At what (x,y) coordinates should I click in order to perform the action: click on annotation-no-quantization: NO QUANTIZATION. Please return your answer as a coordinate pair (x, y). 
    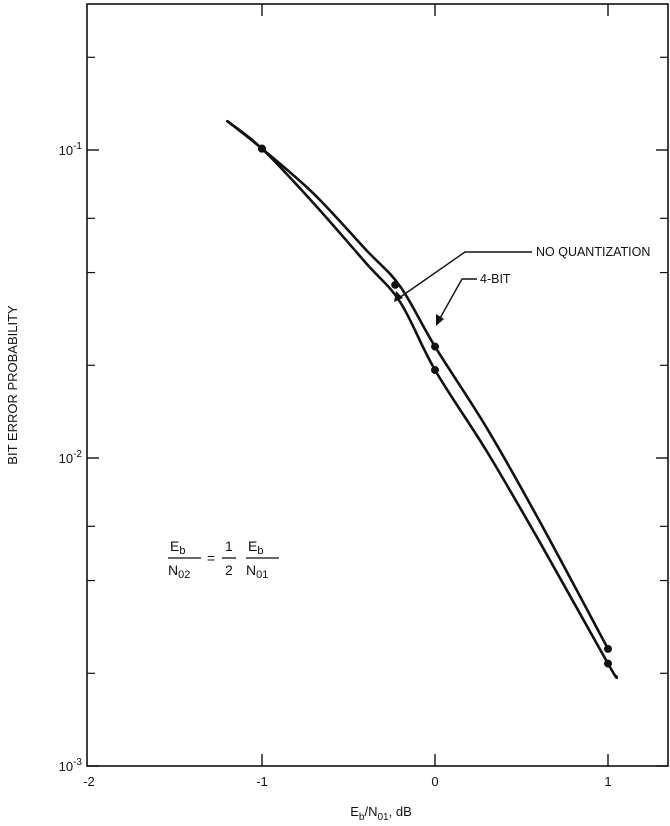
    Looking at the image, I should click on (522, 273).